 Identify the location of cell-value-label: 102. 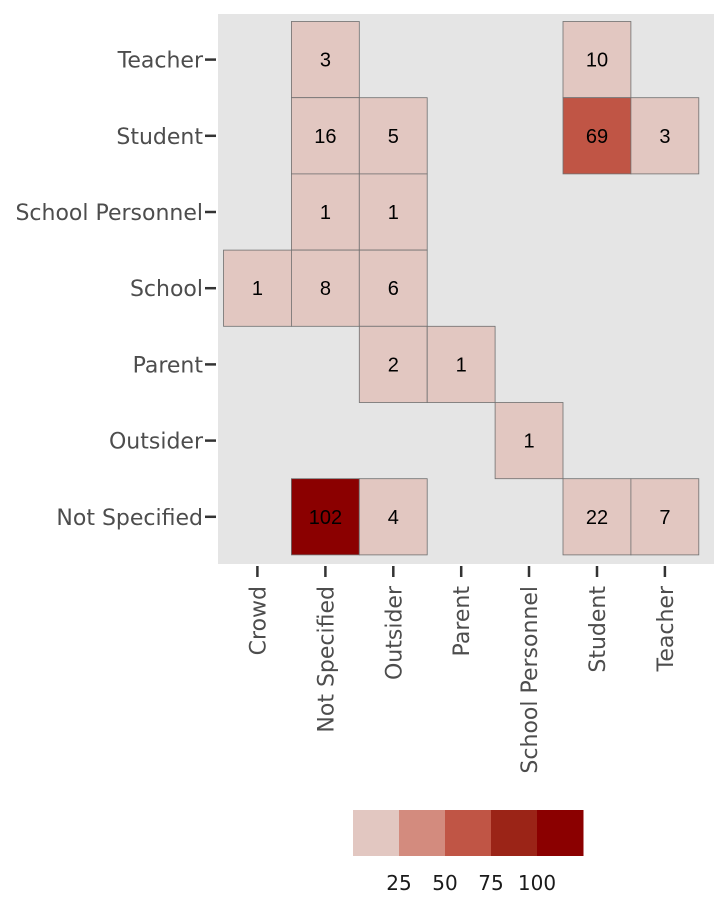
(325, 518).